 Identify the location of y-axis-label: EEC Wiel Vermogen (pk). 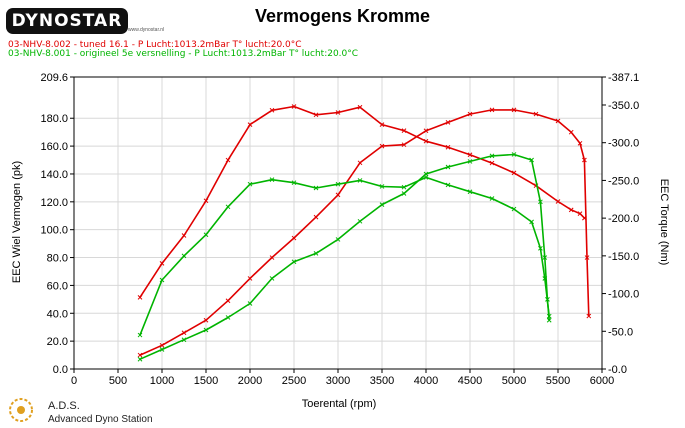
(17, 222).